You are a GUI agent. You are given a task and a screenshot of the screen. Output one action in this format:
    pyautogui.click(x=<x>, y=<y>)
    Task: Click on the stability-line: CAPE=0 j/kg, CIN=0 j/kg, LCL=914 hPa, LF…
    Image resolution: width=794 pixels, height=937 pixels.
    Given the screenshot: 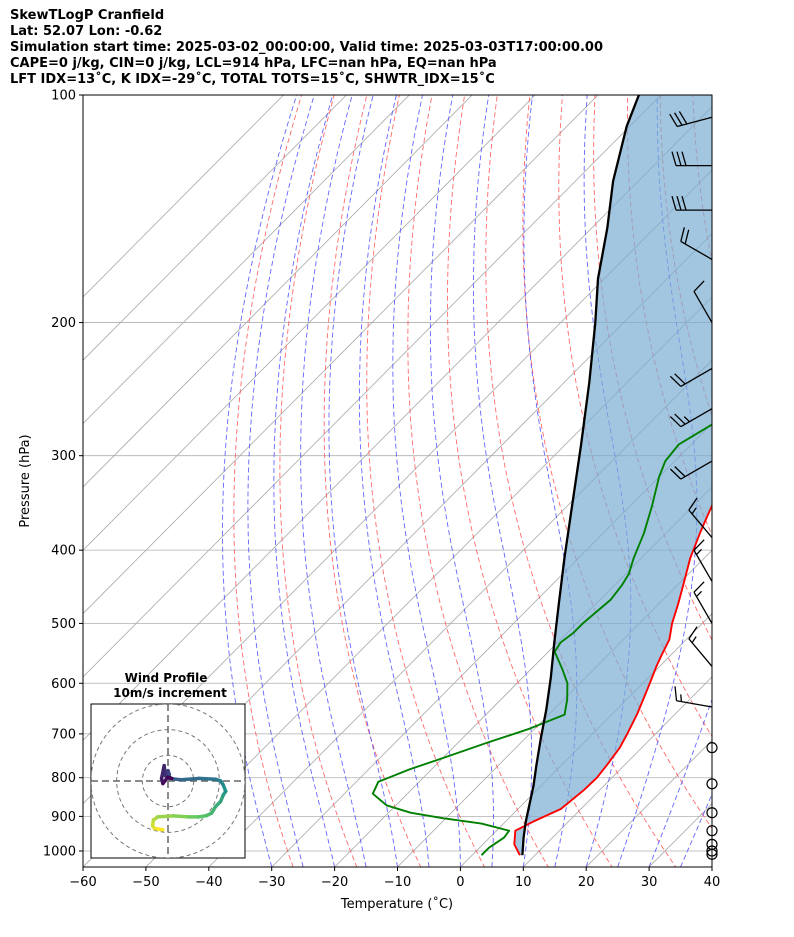 What is the action you would take?
    pyautogui.click(x=253, y=63)
    